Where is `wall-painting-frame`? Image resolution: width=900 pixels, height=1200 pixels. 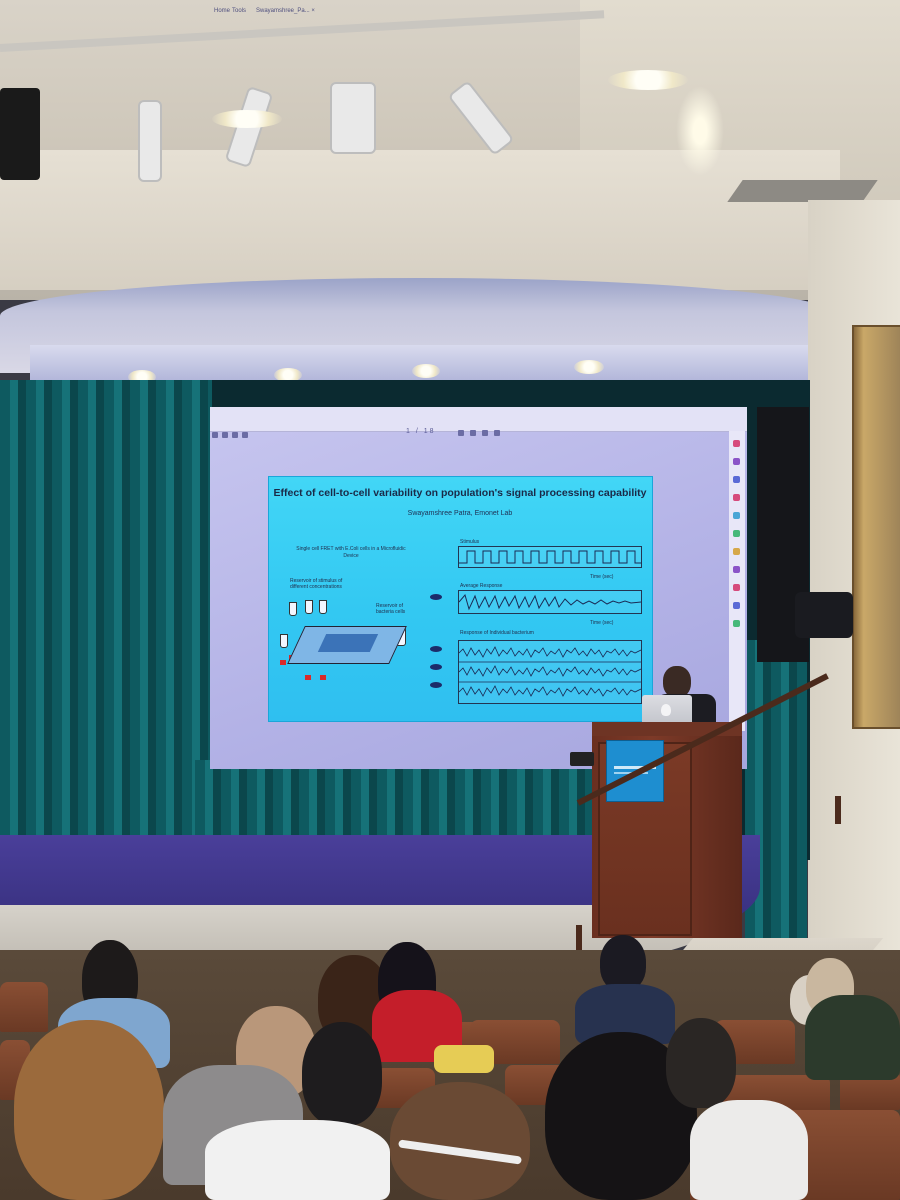 wall-painting-frame is located at coordinates (876, 527).